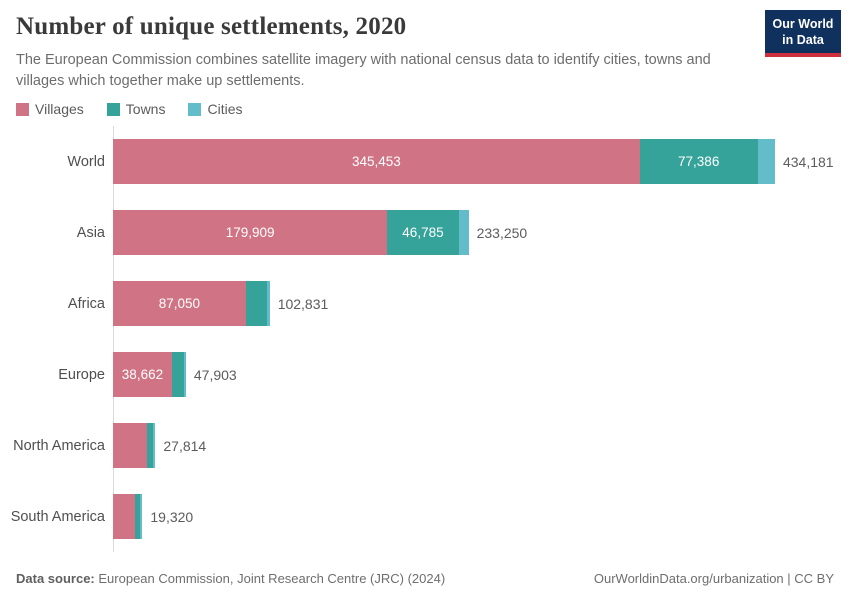 The width and height of the screenshot is (850, 600). Describe the element at coordinates (55, 578) in the screenshot. I see `data-source-label: Data source:` at that location.